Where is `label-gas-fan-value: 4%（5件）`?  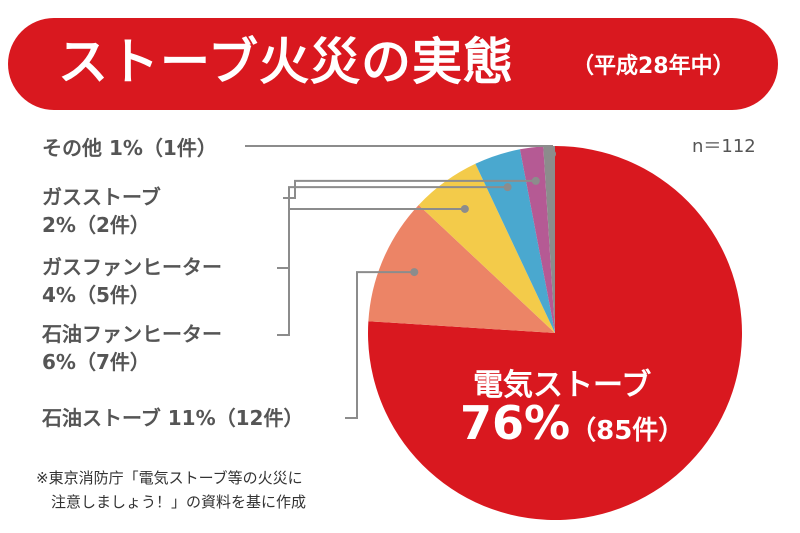
label-gas-fan-value: 4%（5件） is located at coordinates (96, 295).